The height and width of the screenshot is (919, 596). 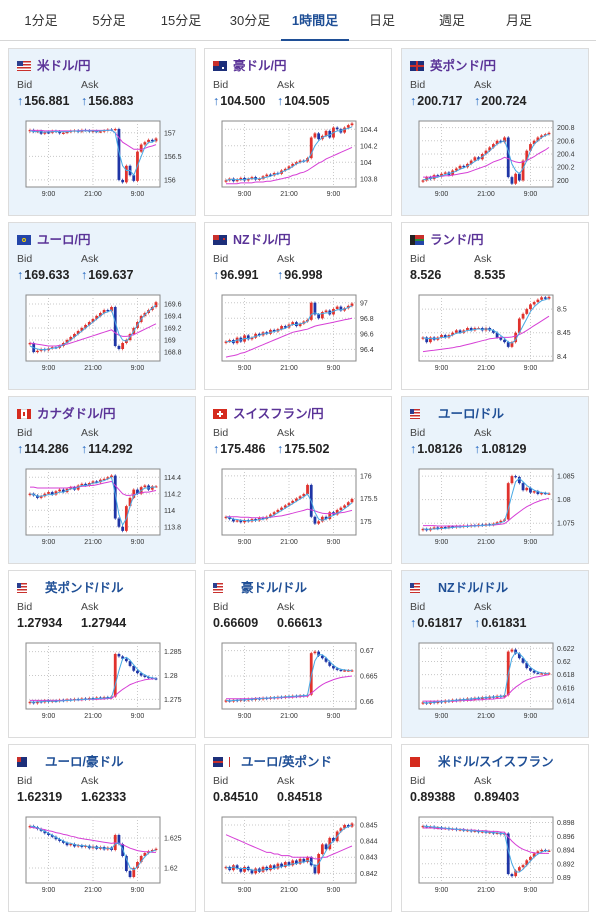 I want to click on currency-pair-title: カナダドル/円, so click(x=66, y=412).